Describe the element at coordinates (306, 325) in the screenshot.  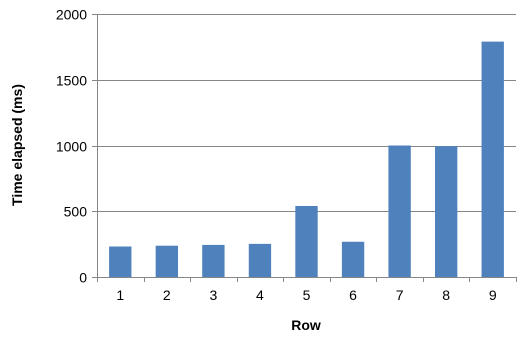
I see `x-axis-title: Row` at that location.